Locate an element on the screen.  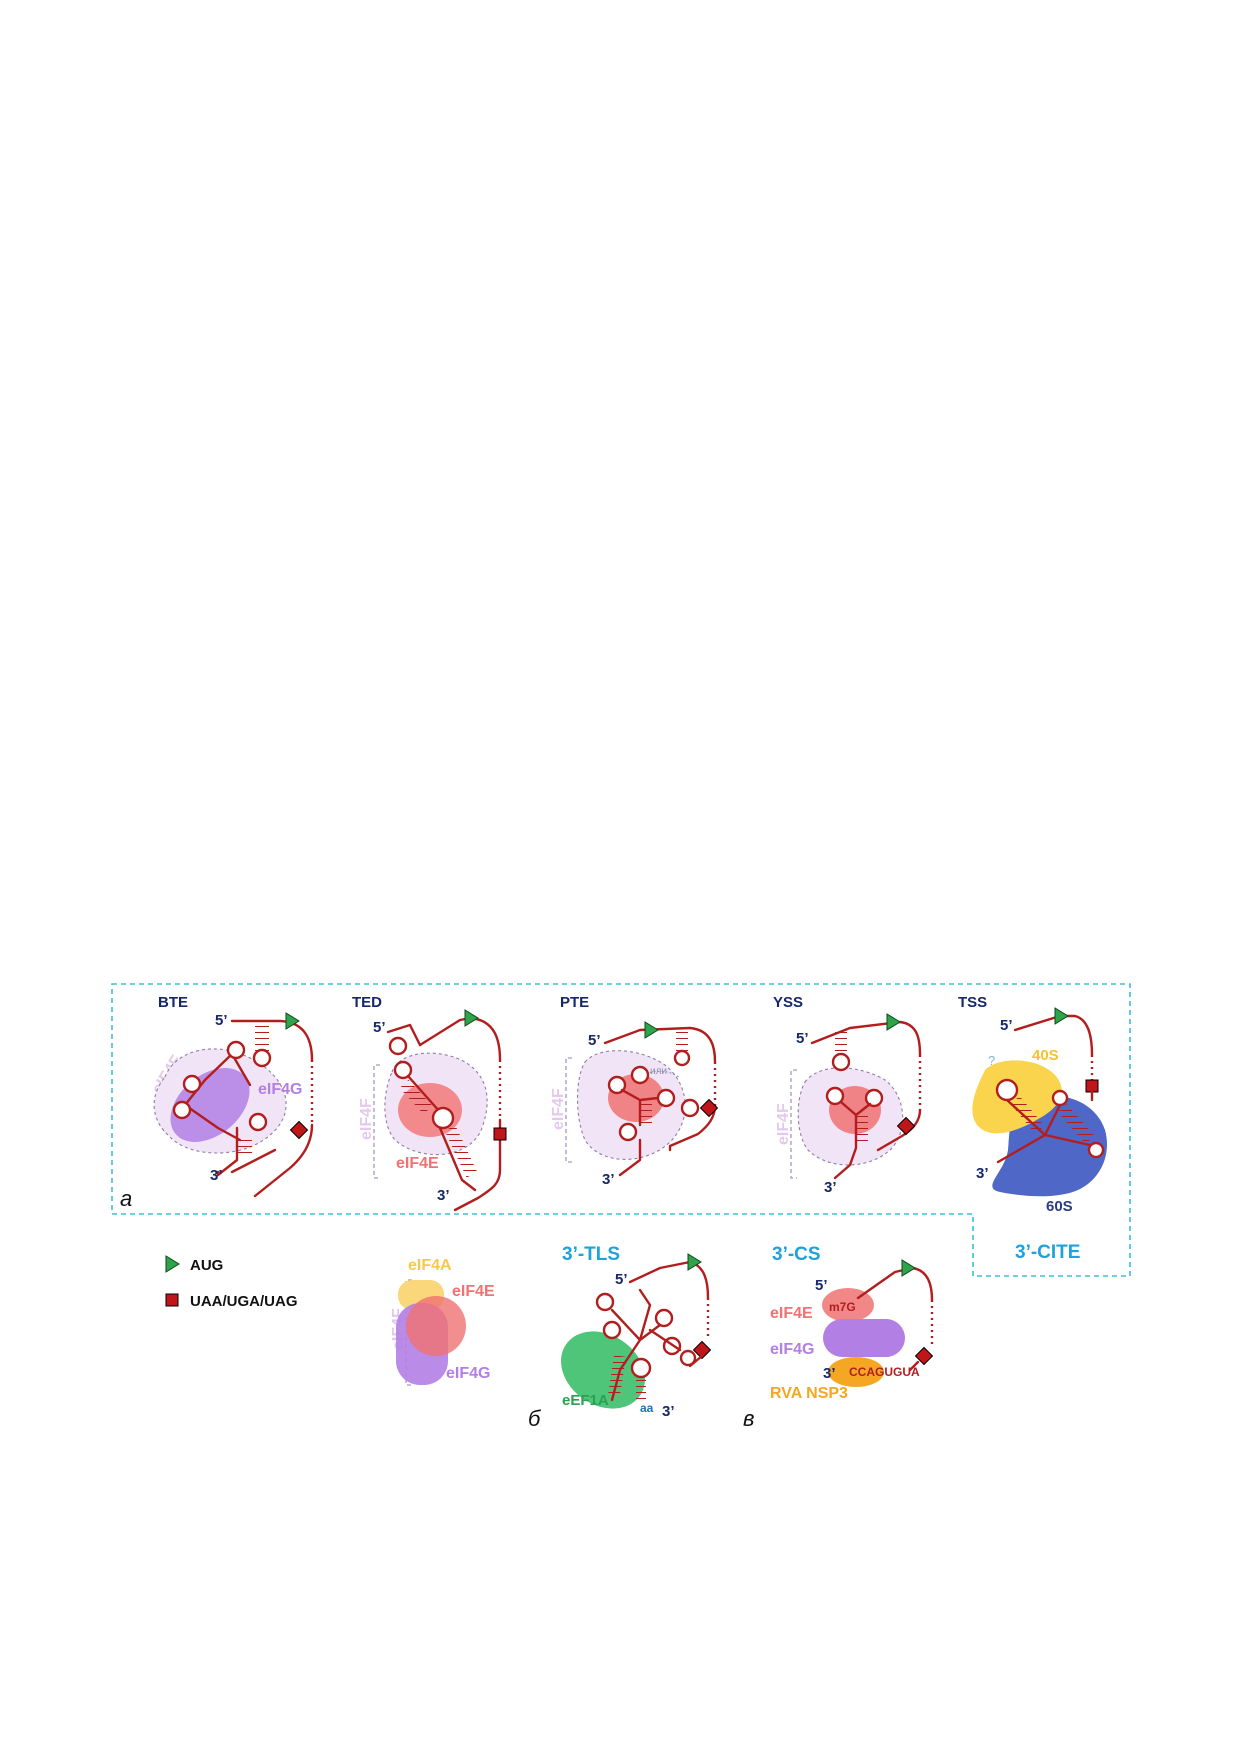
40s-subunit is located at coordinates (1017, 1097).